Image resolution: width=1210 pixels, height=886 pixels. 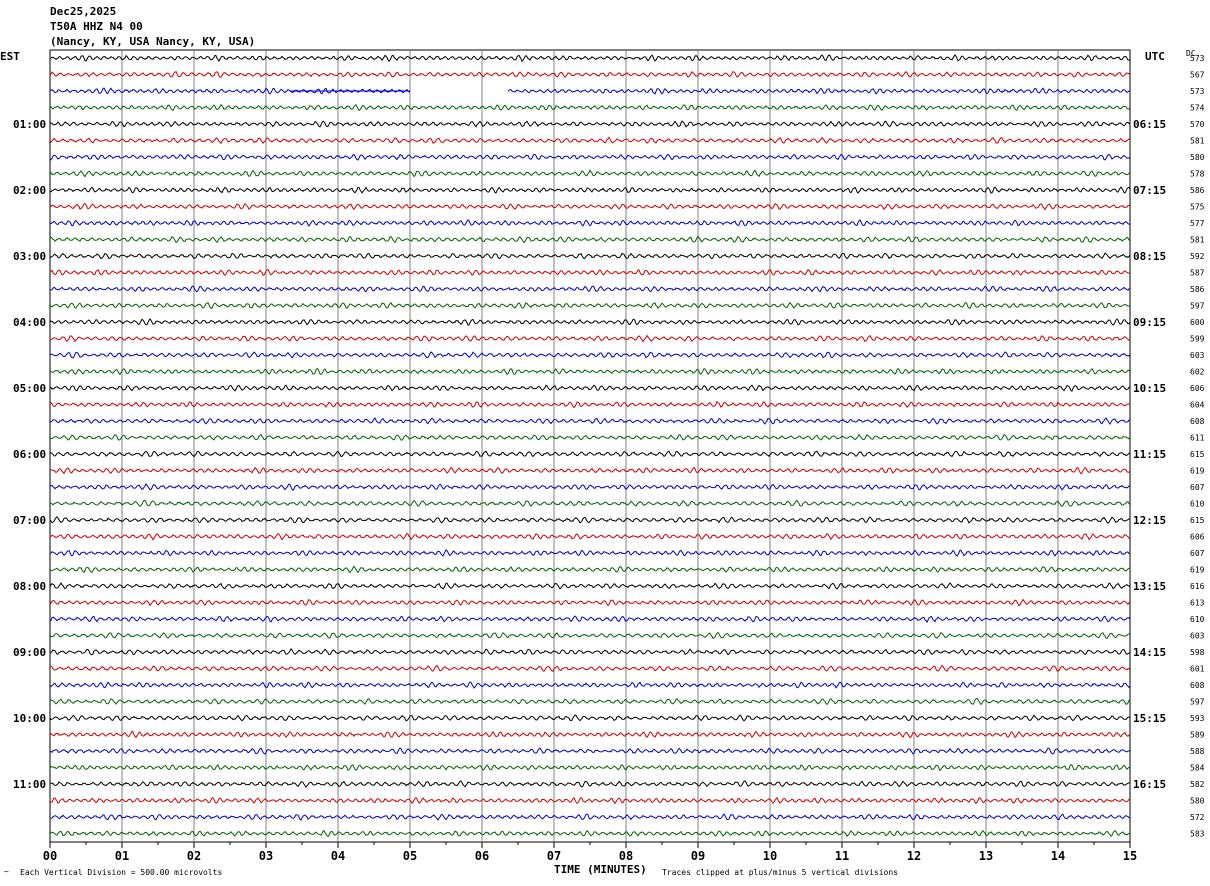 What do you see at coordinates (482, 856) in the screenshot?
I see `x-tick-label: 06` at bounding box center [482, 856].